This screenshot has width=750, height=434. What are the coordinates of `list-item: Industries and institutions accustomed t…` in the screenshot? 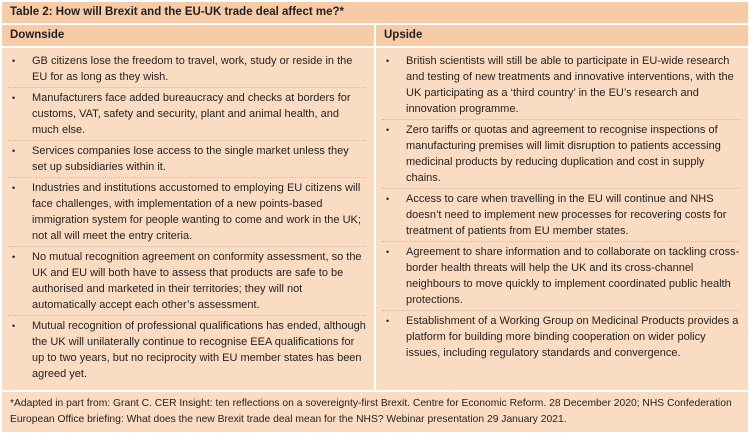 It's located at (187, 213).